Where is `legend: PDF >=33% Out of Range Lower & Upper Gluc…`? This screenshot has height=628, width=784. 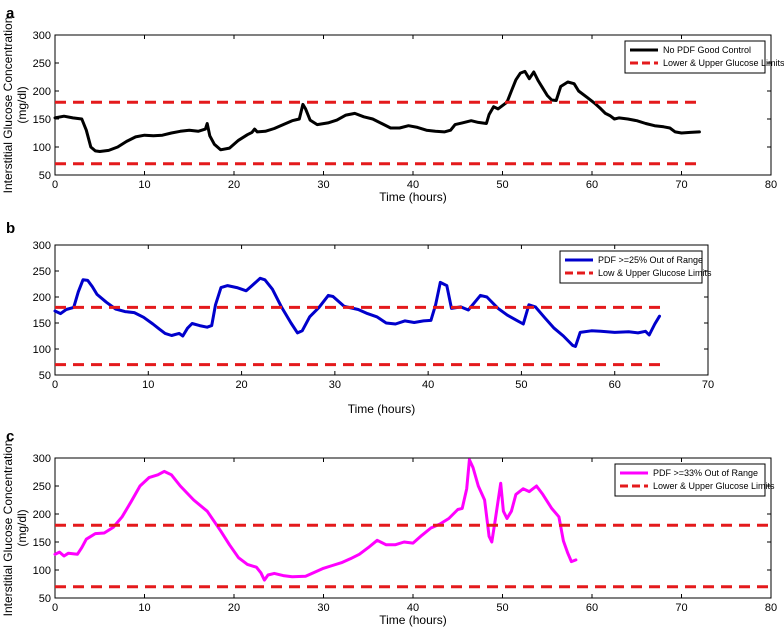 legend: PDF >=33% Out of Range Lower & Upper Gluc… is located at coordinates (694, 480).